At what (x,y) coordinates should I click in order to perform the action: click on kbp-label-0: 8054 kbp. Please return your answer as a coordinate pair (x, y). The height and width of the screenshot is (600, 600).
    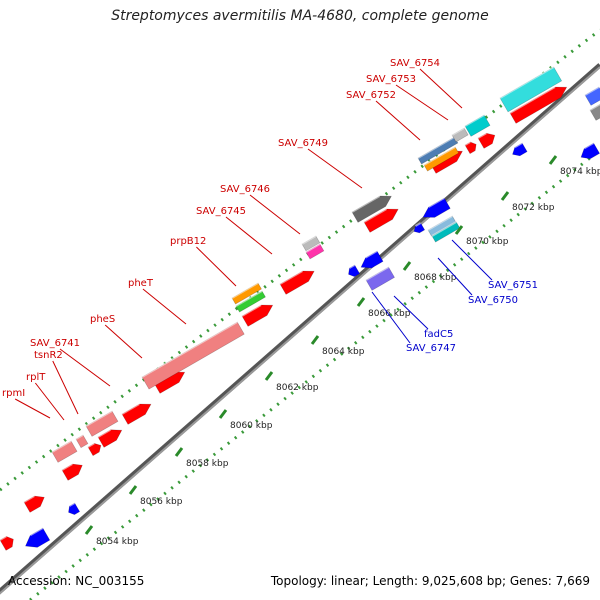
    Looking at the image, I should click on (117, 542).